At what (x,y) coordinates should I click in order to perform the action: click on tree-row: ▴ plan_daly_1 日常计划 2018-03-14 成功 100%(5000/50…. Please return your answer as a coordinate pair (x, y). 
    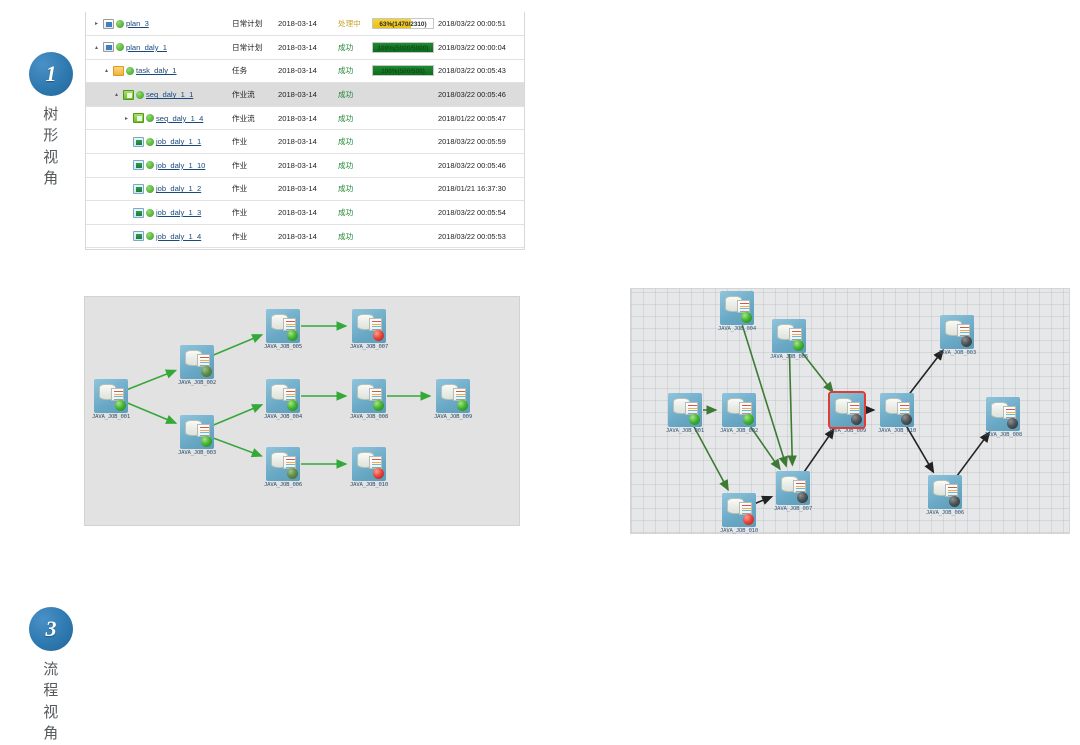
    Looking at the image, I should click on (305, 47).